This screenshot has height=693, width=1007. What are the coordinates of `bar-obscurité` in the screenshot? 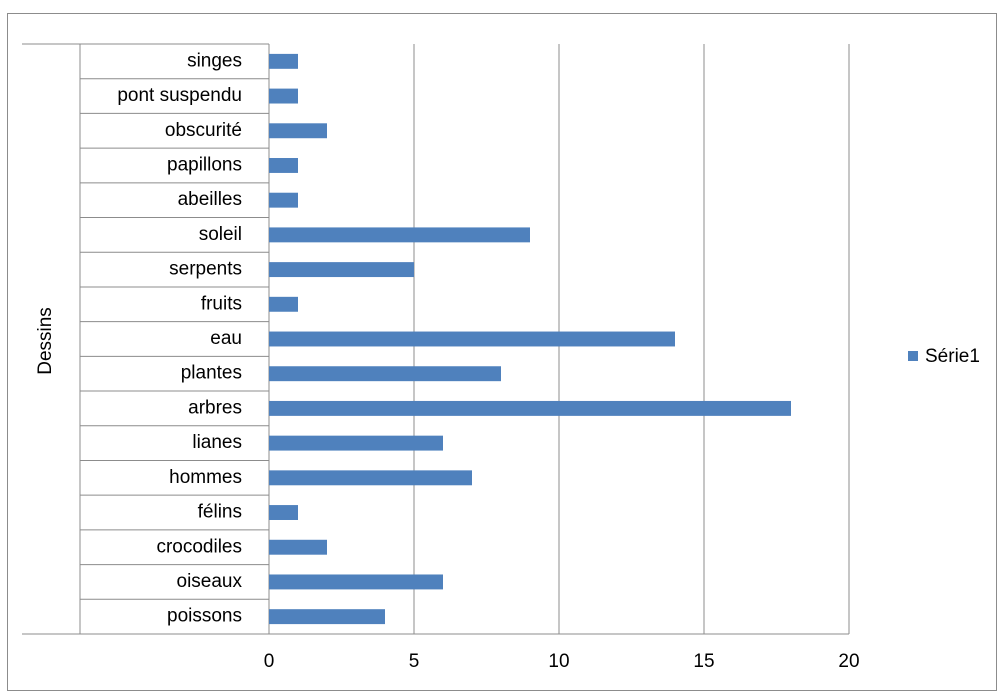 It's located at (298, 131).